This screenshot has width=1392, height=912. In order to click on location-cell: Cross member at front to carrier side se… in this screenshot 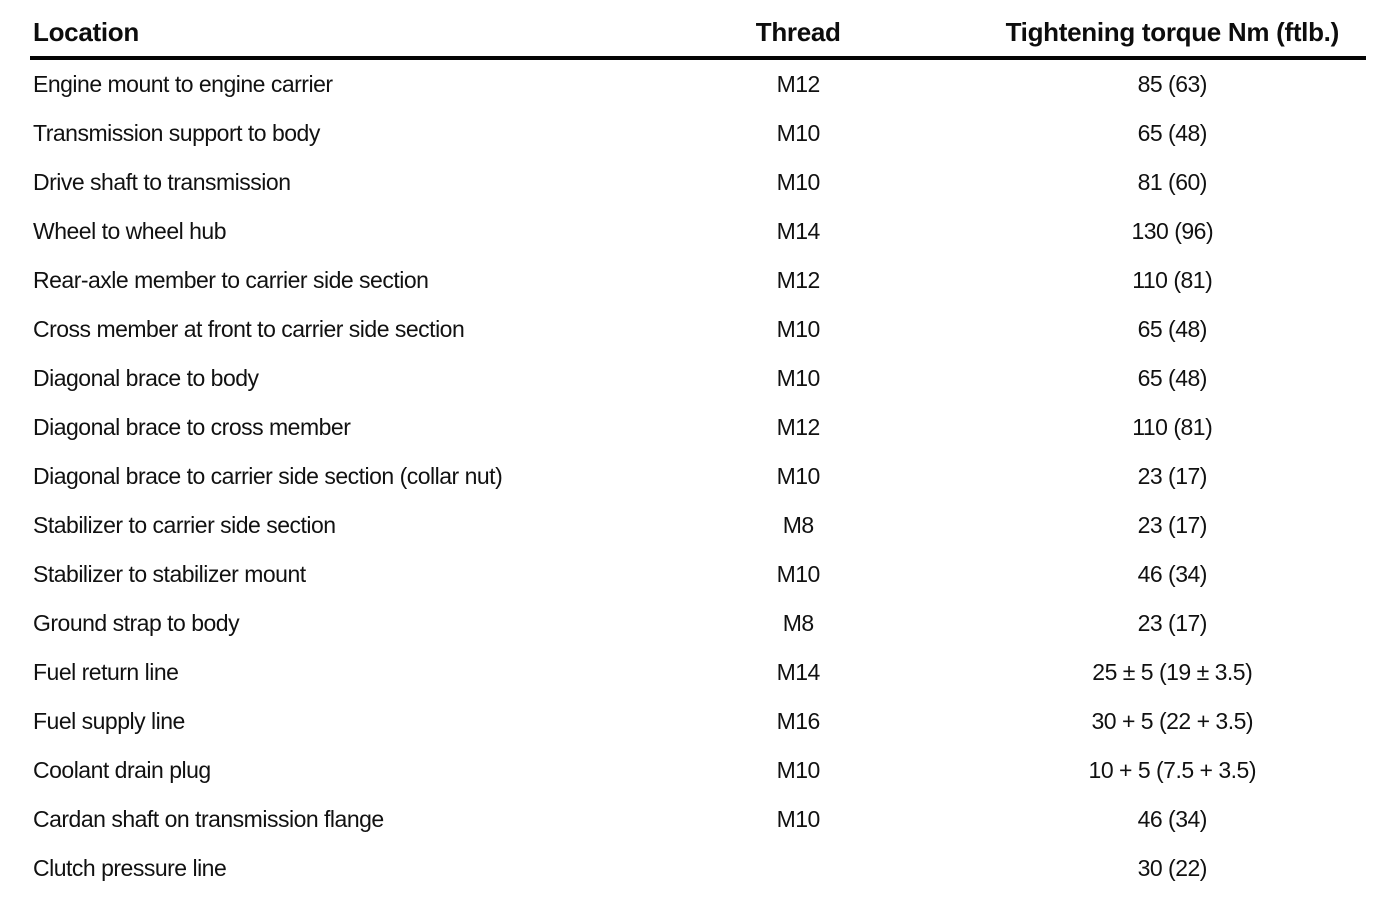, I will do `click(249, 329)`.